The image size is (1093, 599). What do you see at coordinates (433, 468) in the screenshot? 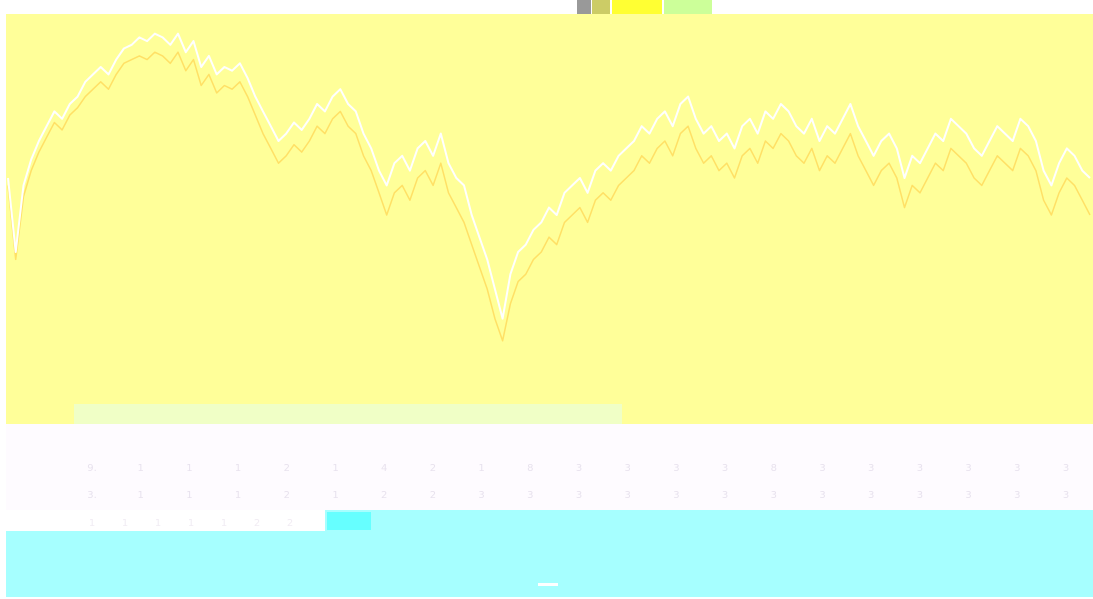
I see `tick-label-row1-7: 2` at bounding box center [433, 468].